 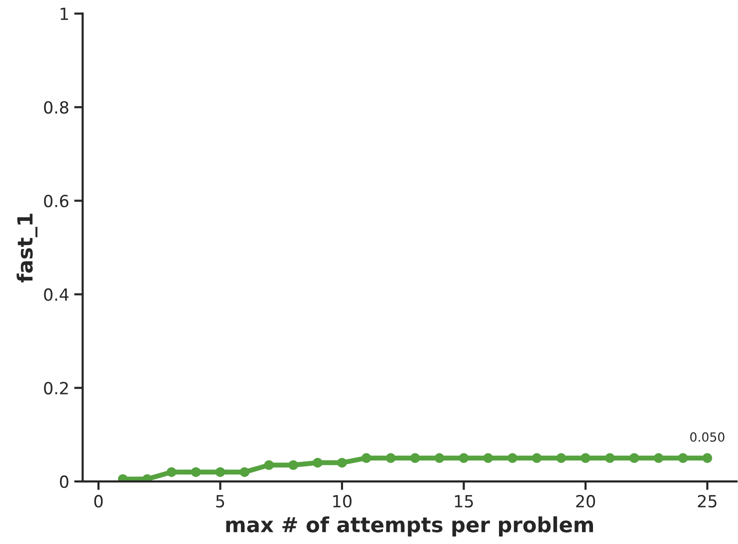 What do you see at coordinates (707, 501) in the screenshot?
I see `x-tick-label: 25` at bounding box center [707, 501].